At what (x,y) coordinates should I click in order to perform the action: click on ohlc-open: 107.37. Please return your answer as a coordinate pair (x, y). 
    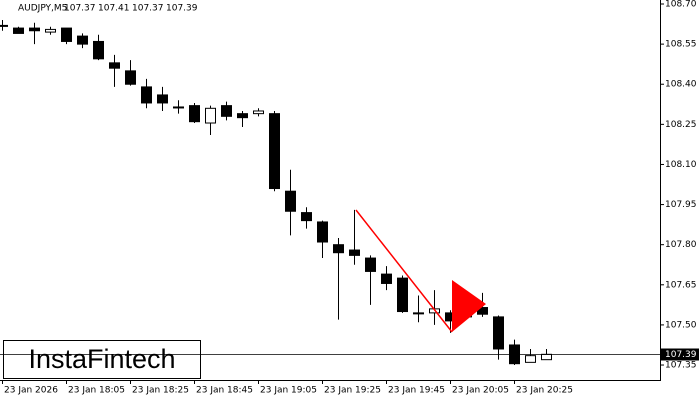
    Looking at the image, I should click on (80, 9).